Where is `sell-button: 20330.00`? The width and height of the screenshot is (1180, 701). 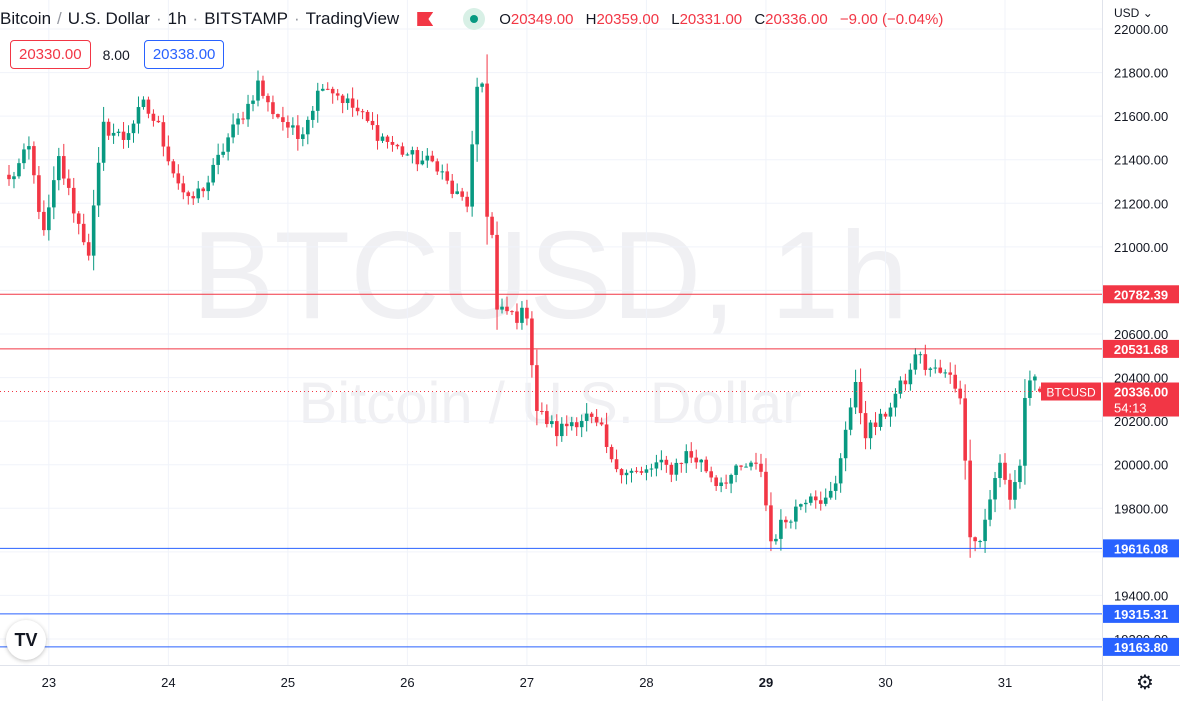 sell-button: 20330.00 is located at coordinates (50, 54).